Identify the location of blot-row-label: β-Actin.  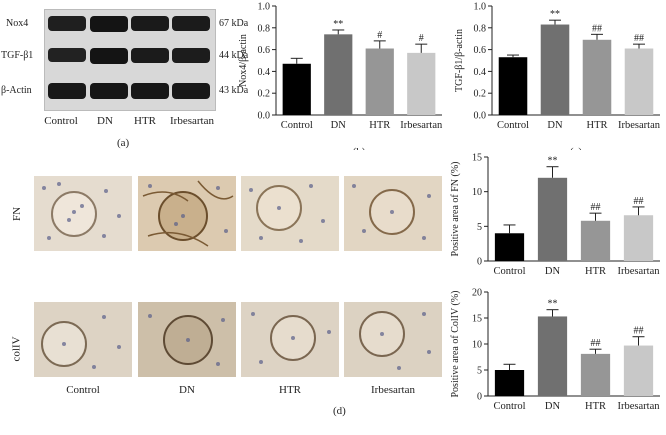
(16, 90).